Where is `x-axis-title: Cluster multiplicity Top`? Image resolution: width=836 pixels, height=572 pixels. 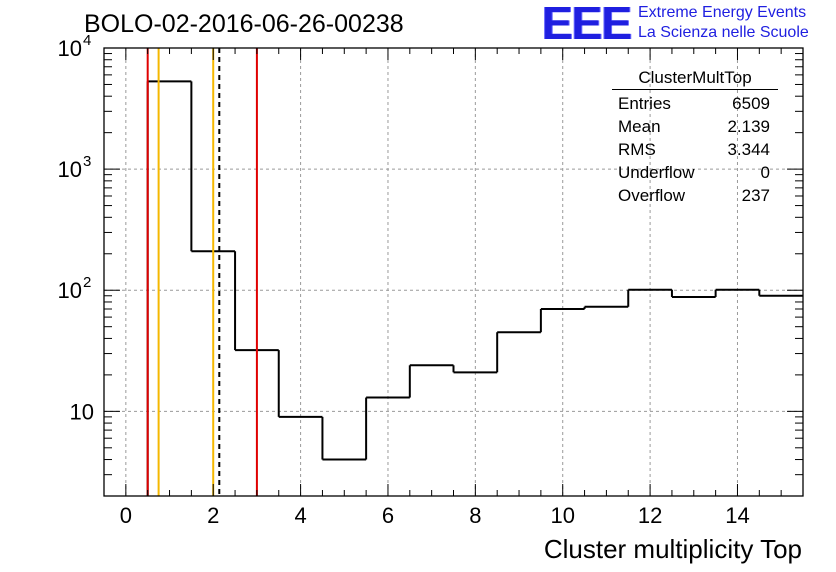
x-axis-title: Cluster multiplicity Top is located at coordinates (672, 549).